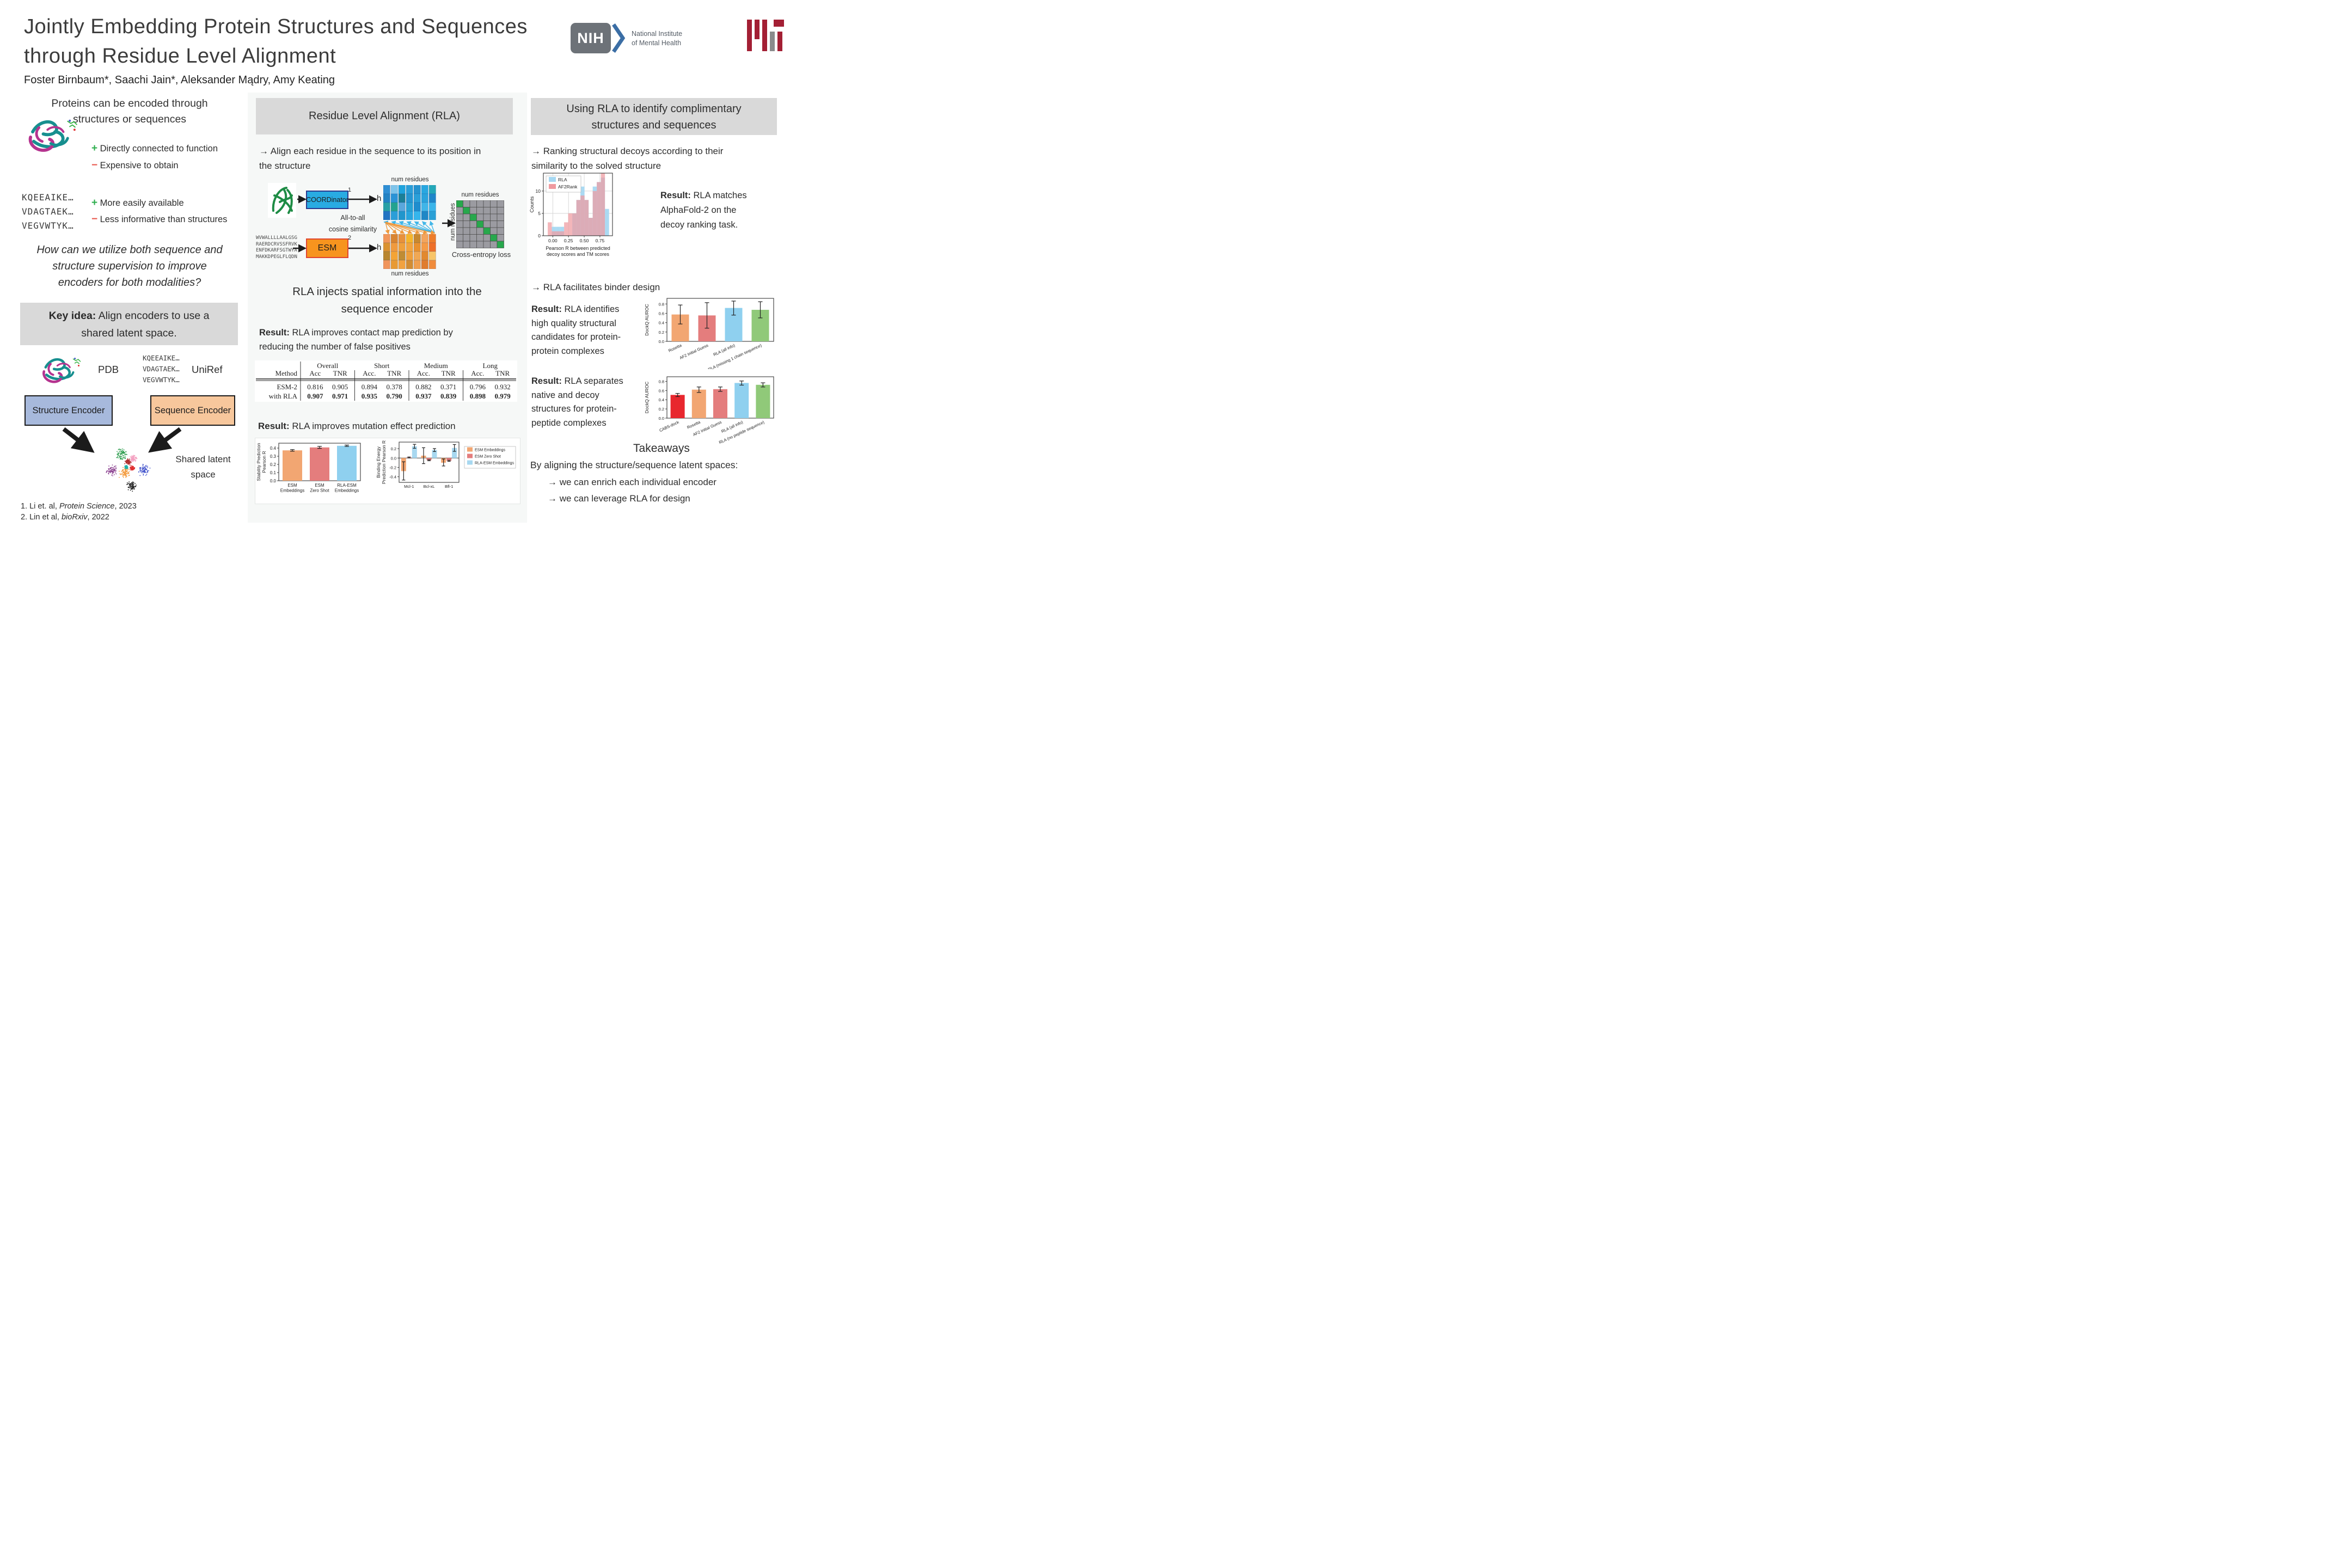 The image size is (2352, 1568). Describe the element at coordinates (137, 203) in the screenshot. I see `sequence-pro-bullet: + More easily available` at that location.